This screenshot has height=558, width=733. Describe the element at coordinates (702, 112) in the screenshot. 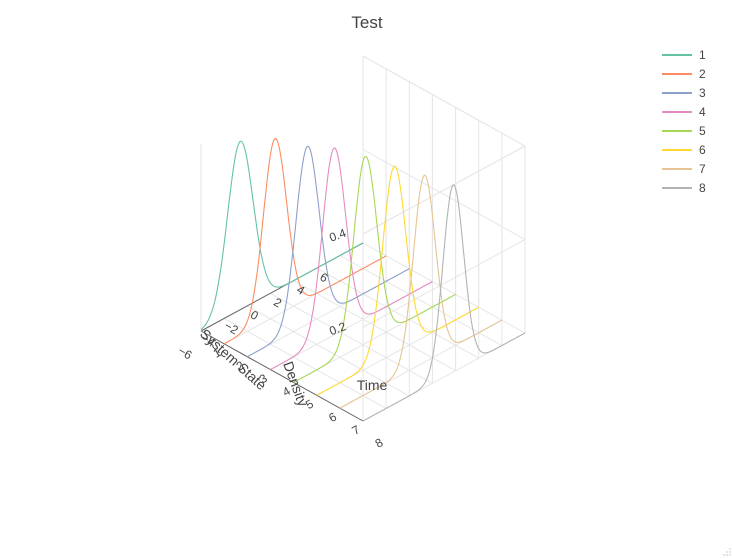

I see `legend-label: 4` at that location.